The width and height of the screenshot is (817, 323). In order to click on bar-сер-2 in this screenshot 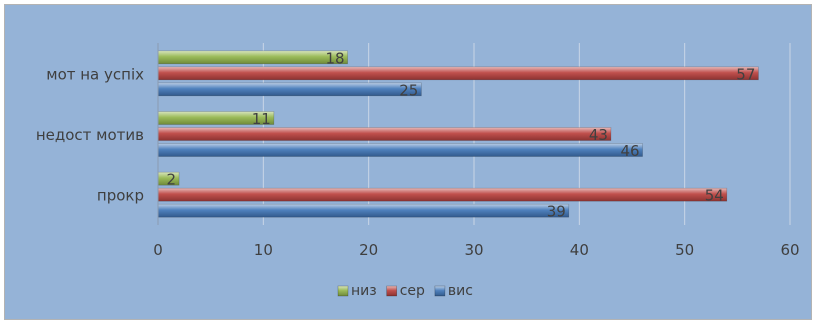, I will do `click(442, 194)`.